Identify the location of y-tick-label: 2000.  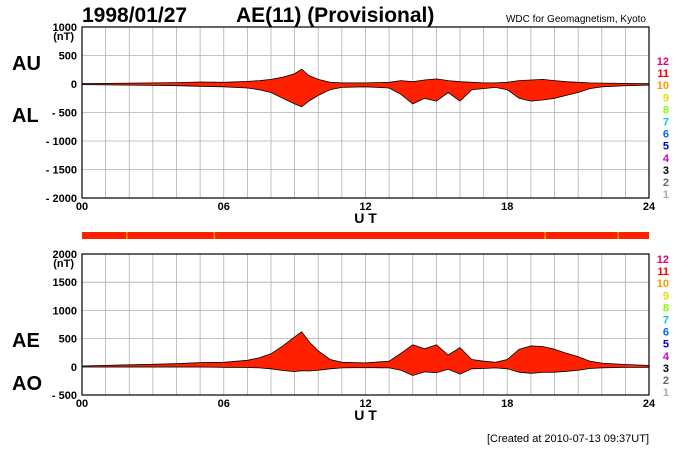
(65, 255).